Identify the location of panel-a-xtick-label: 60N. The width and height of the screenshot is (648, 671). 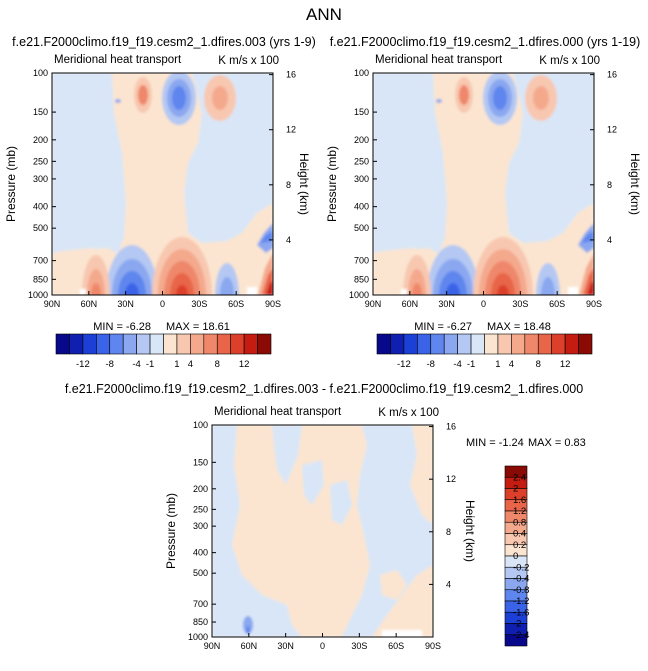
(89, 304).